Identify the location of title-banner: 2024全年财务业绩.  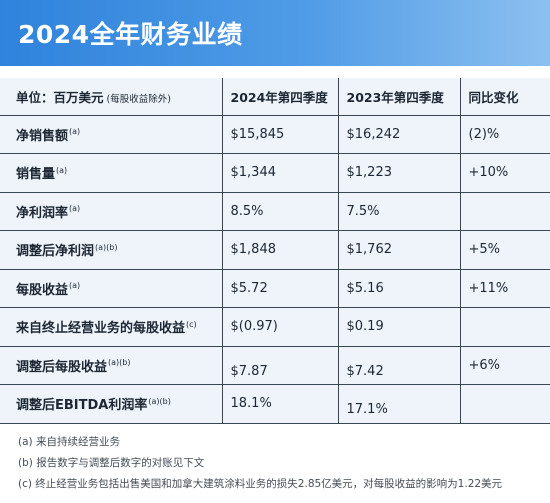
(275, 33).